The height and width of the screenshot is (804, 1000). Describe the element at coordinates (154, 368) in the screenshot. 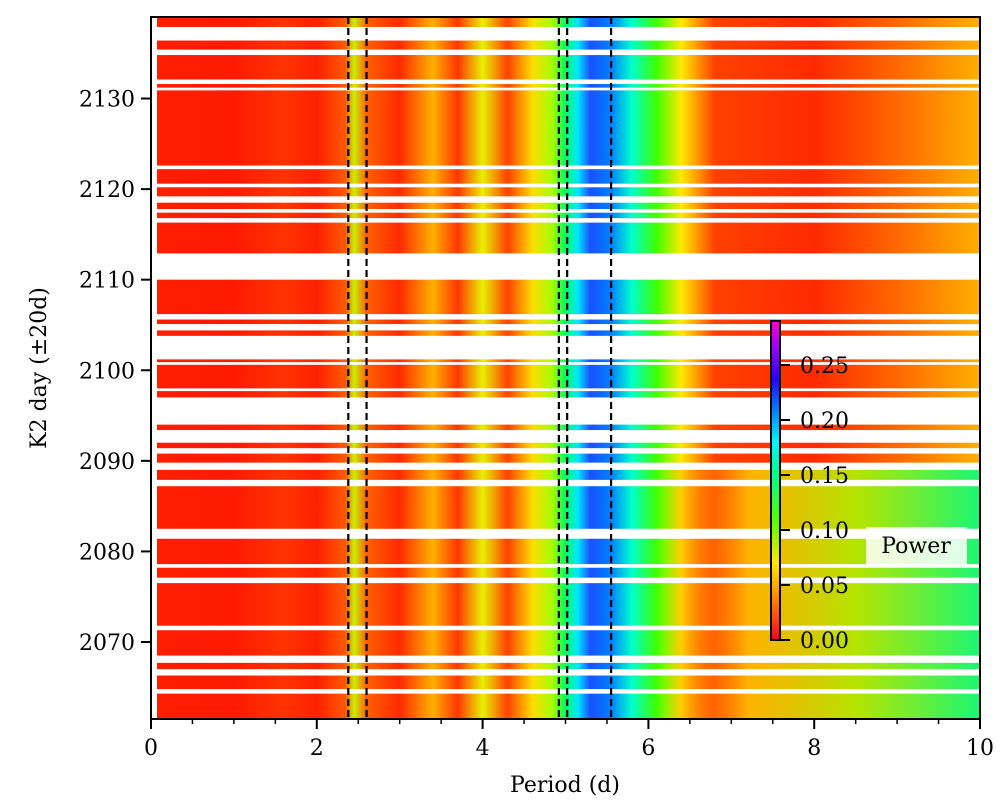

I see `heatmap-left-margin` at that location.